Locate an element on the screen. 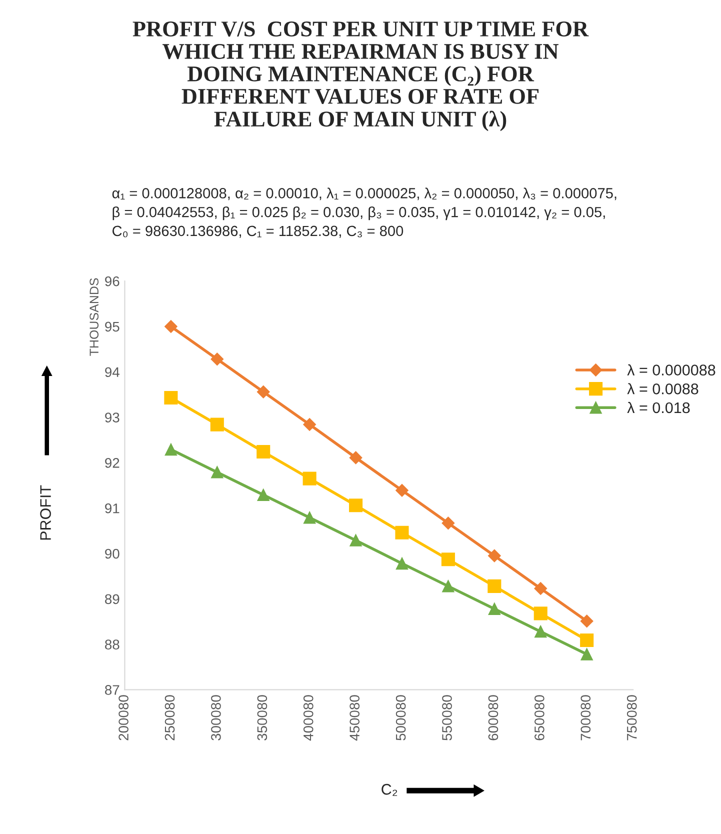  text: THOUSANDS is located at coordinates (94, 317).